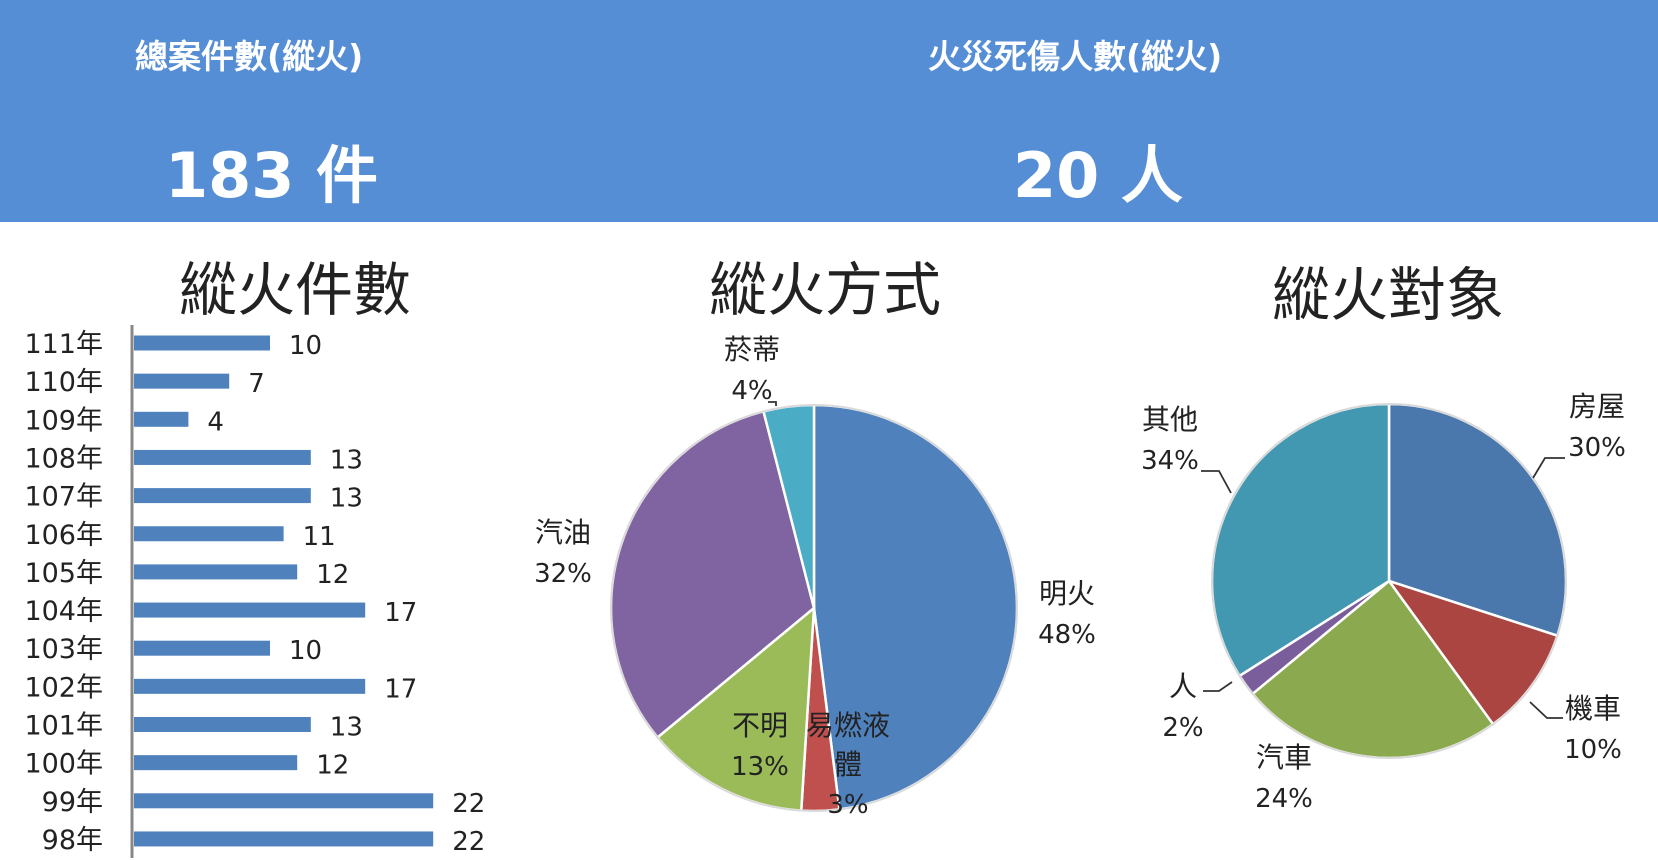  Describe the element at coordinates (1284, 799) in the screenshot. I see `slice-percent: 24%` at that location.